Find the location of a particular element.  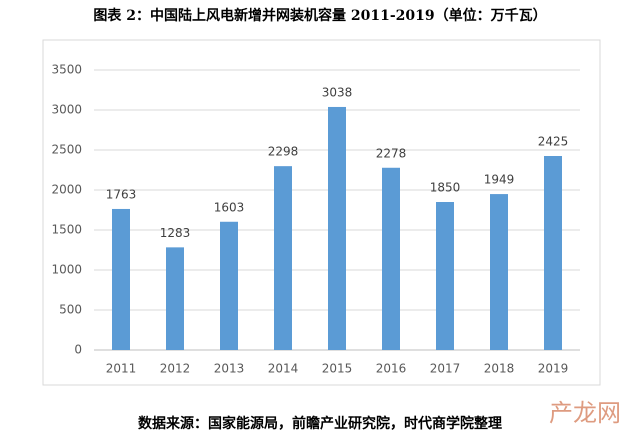

x-tick-label: 2013 is located at coordinates (229, 369).